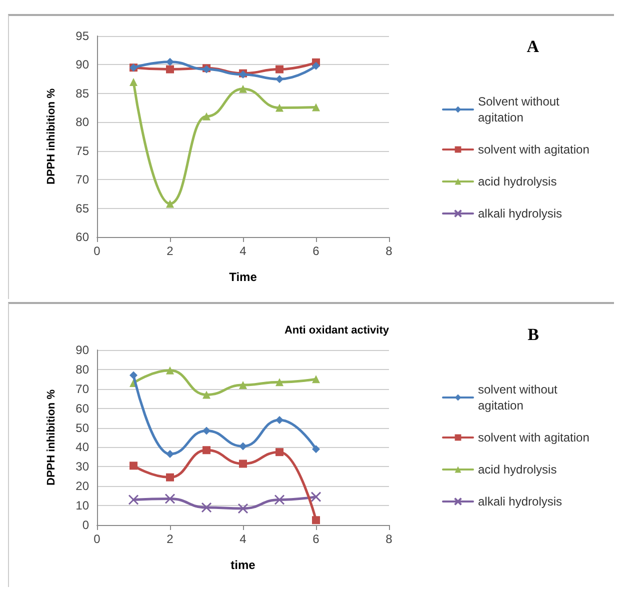  Describe the element at coordinates (83, 151) in the screenshot. I see `y-tick-label: 75` at that location.